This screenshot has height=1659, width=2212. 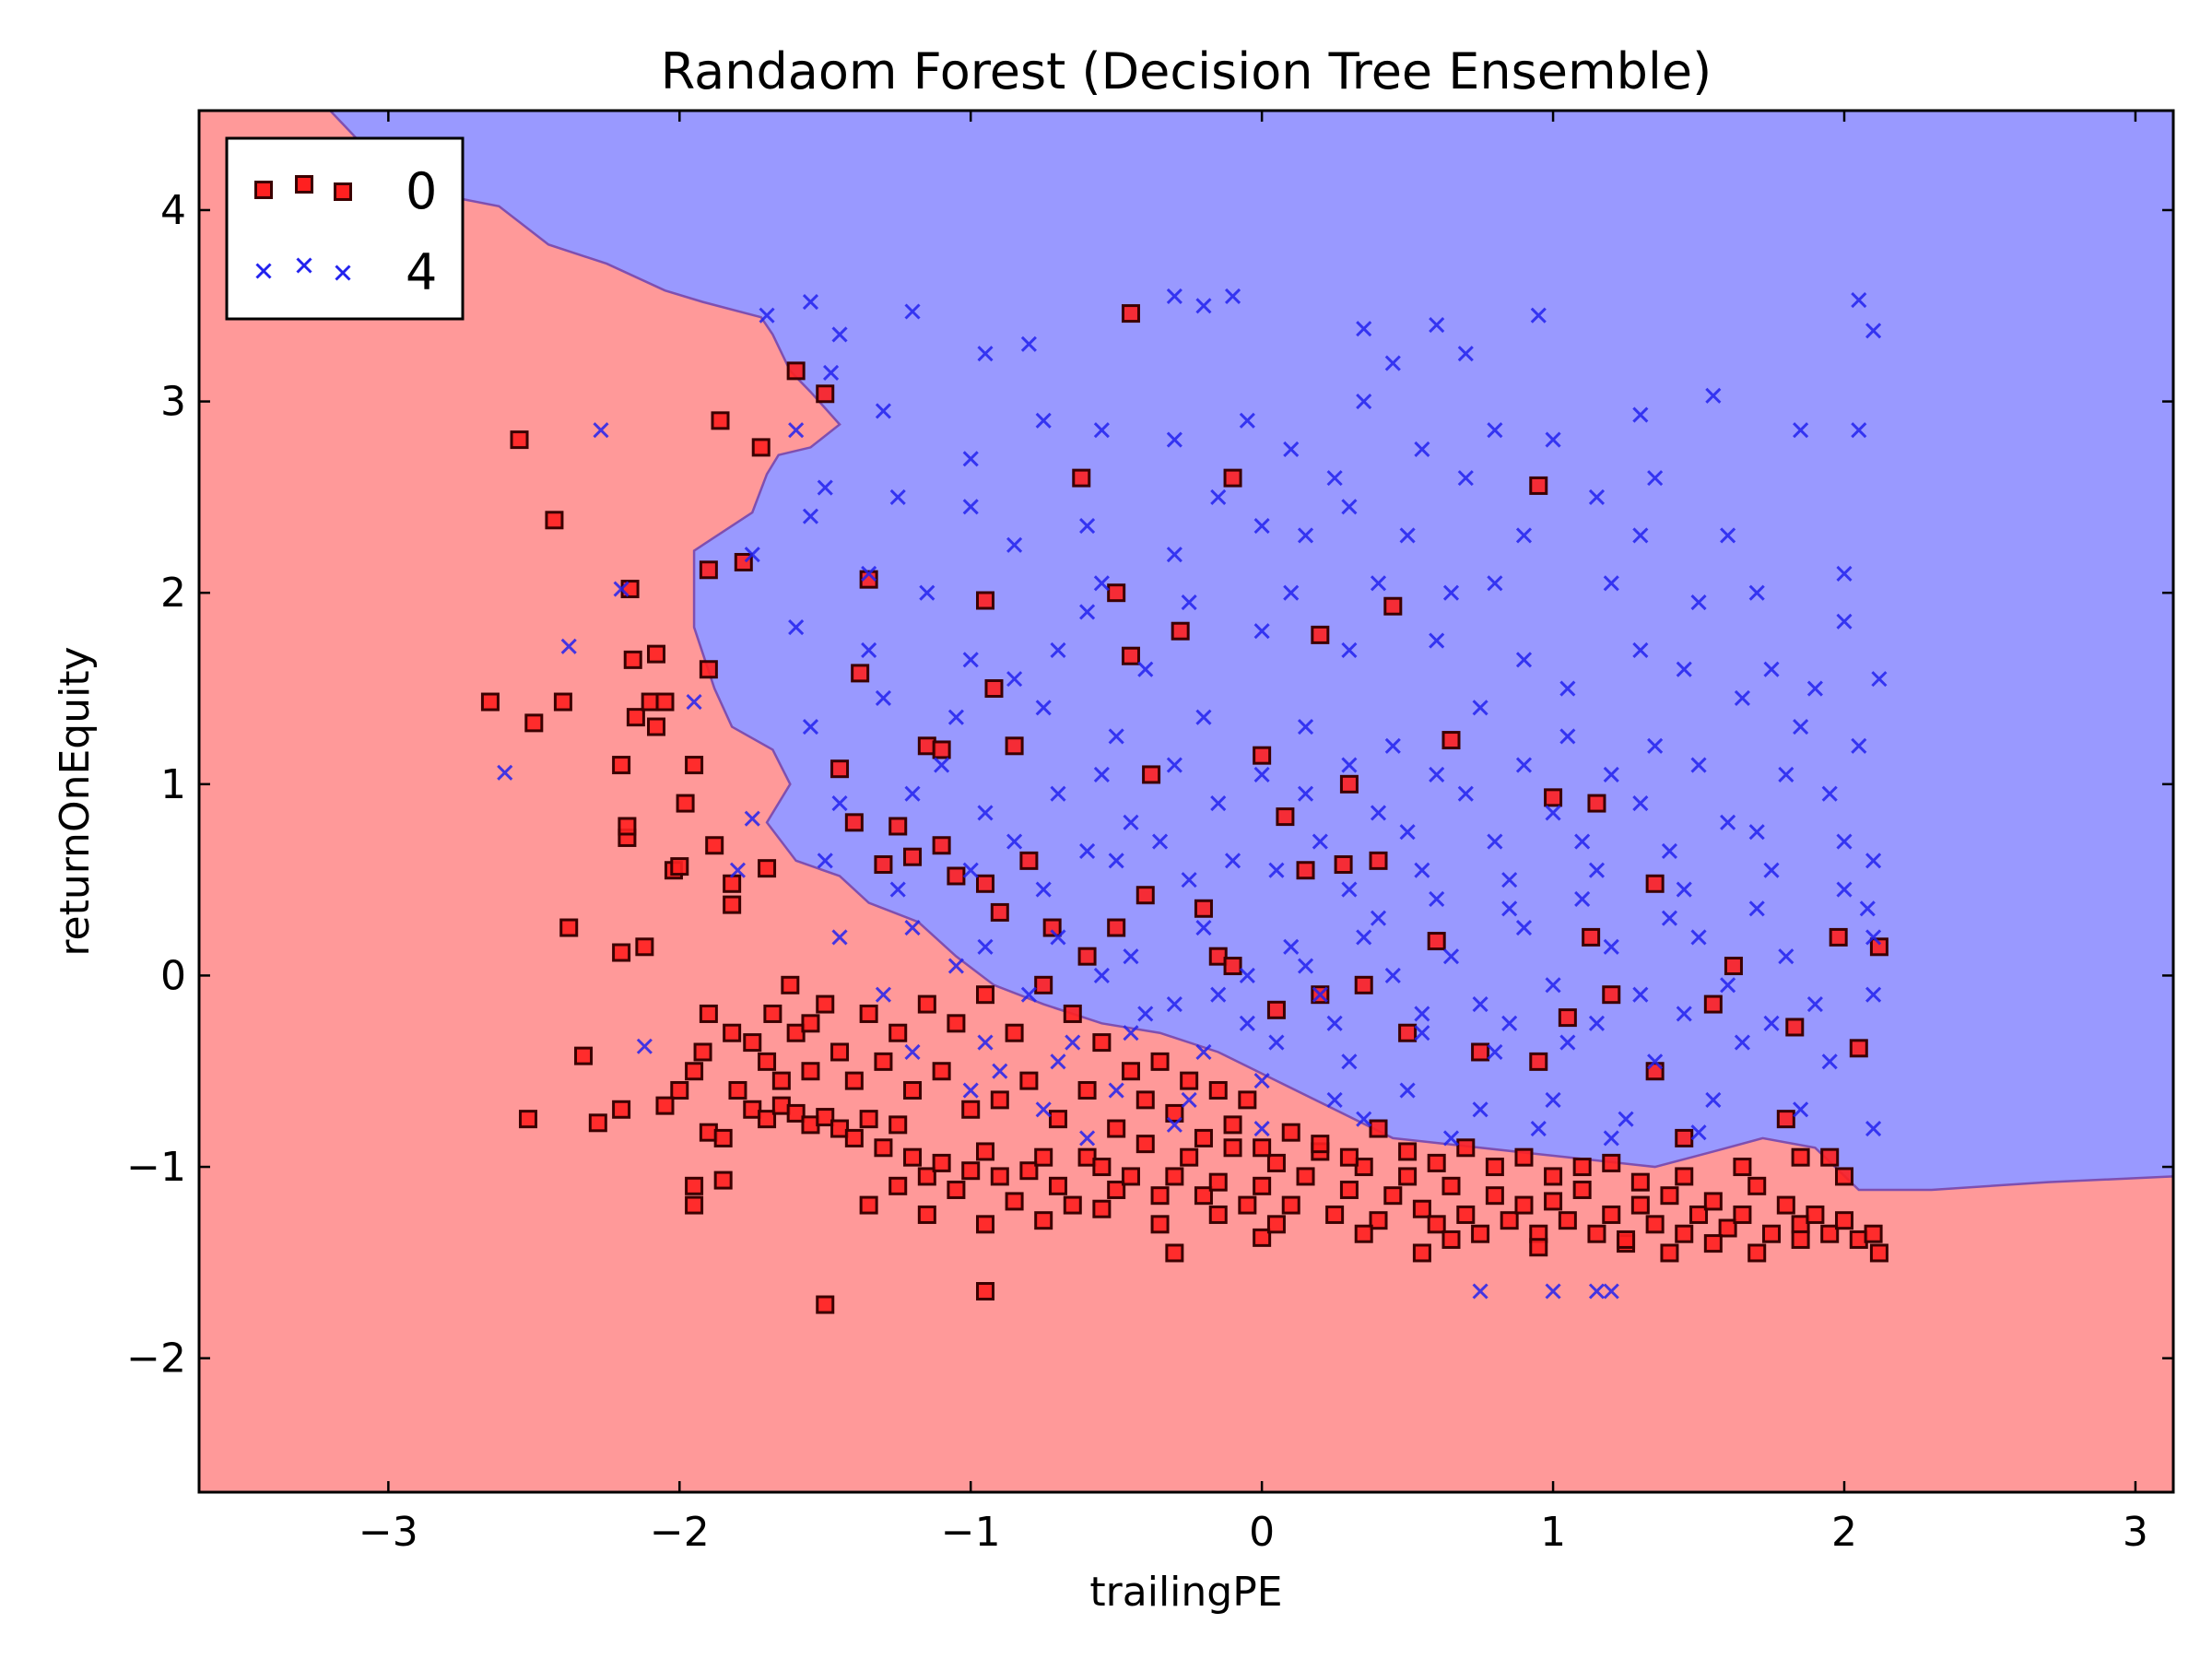 What do you see at coordinates (156, 1358) in the screenshot?
I see `y-tick-label: −2` at bounding box center [156, 1358].